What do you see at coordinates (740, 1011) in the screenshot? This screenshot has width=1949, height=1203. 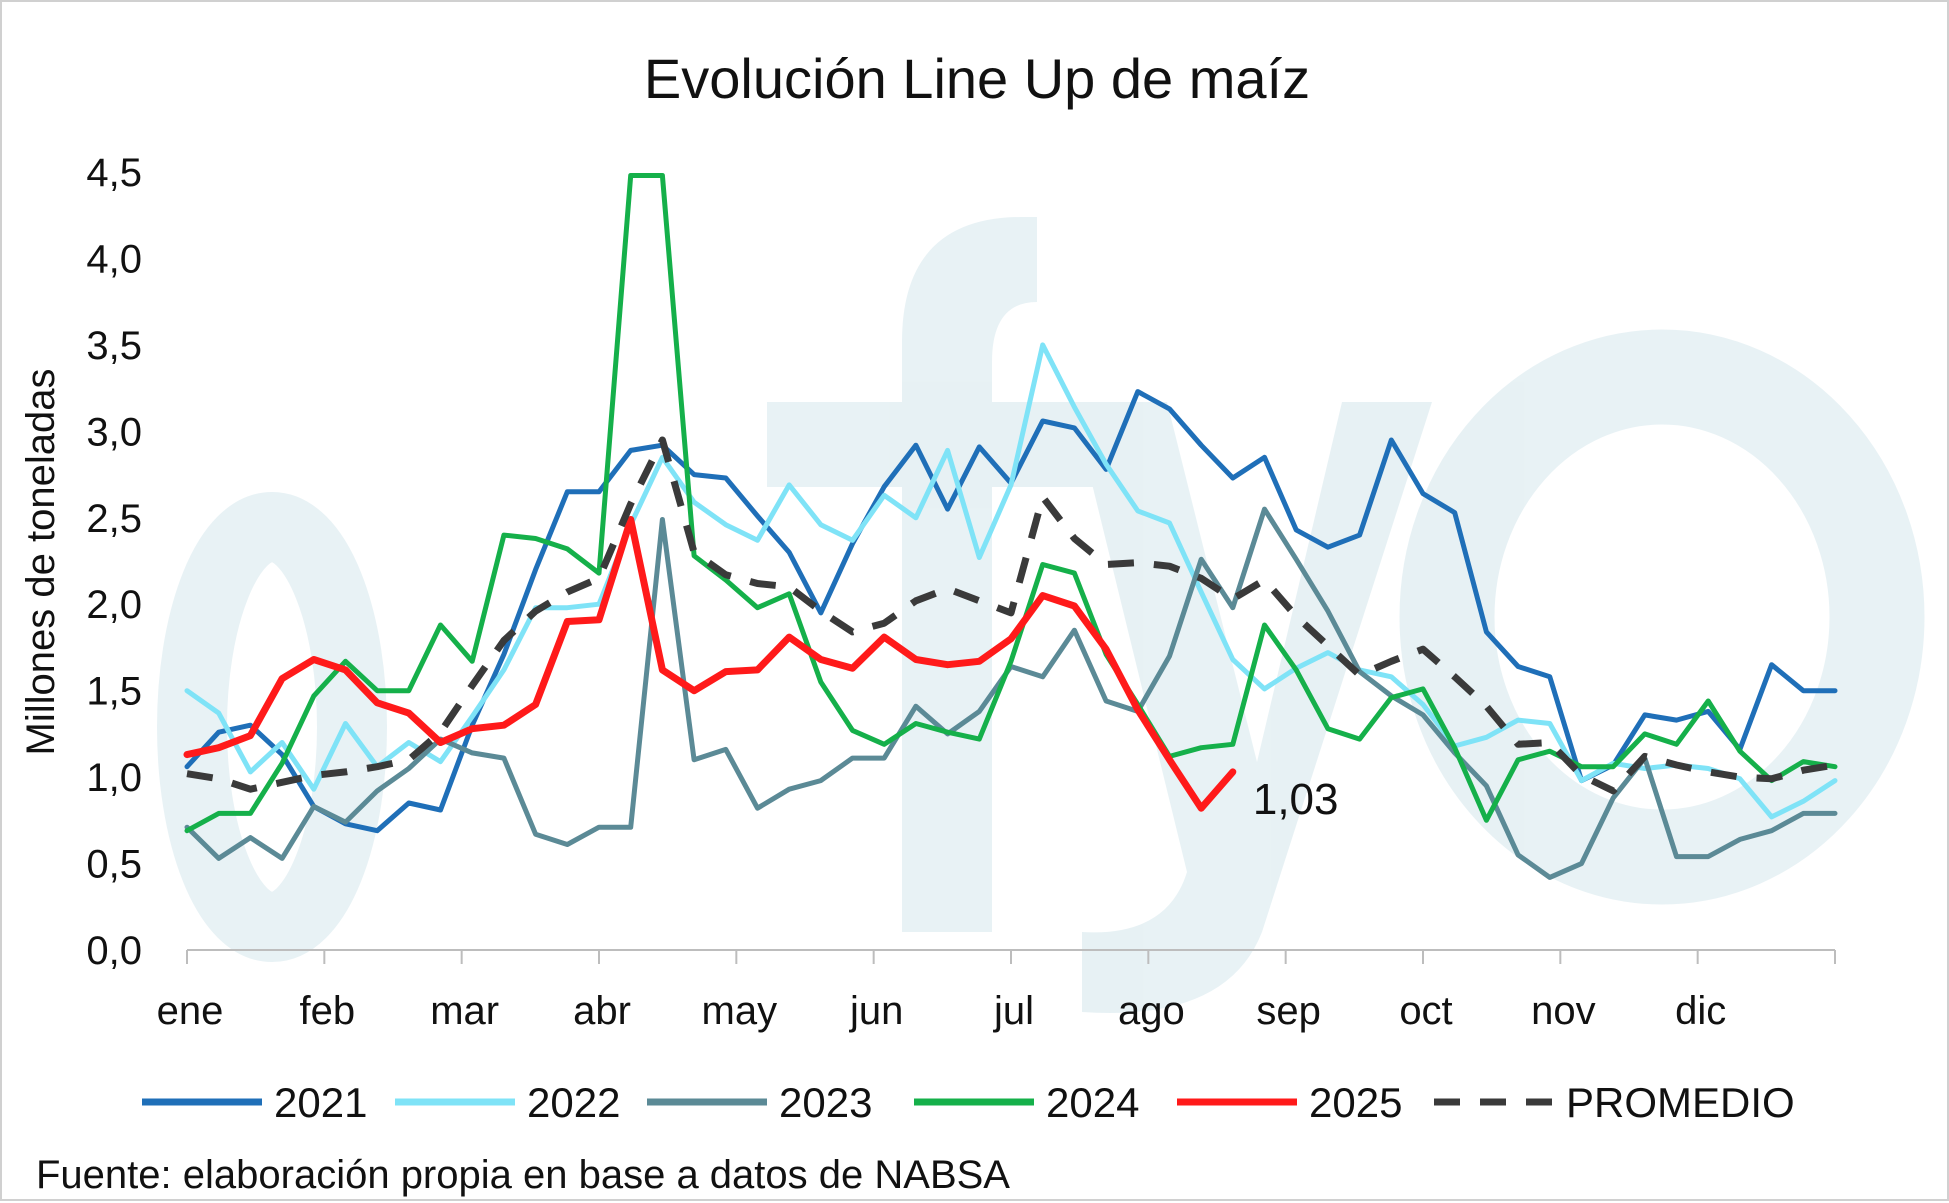 I see `x-tick-label-may: may` at bounding box center [740, 1011].